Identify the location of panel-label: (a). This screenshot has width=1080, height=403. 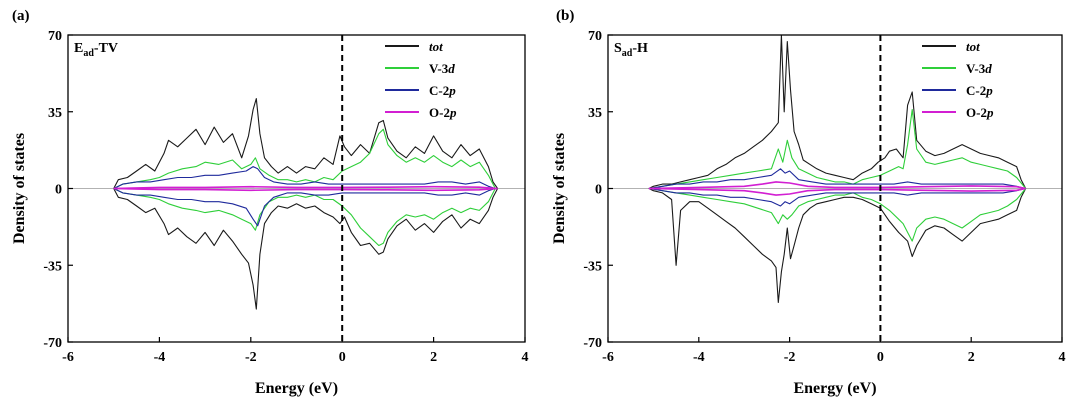
(21, 16).